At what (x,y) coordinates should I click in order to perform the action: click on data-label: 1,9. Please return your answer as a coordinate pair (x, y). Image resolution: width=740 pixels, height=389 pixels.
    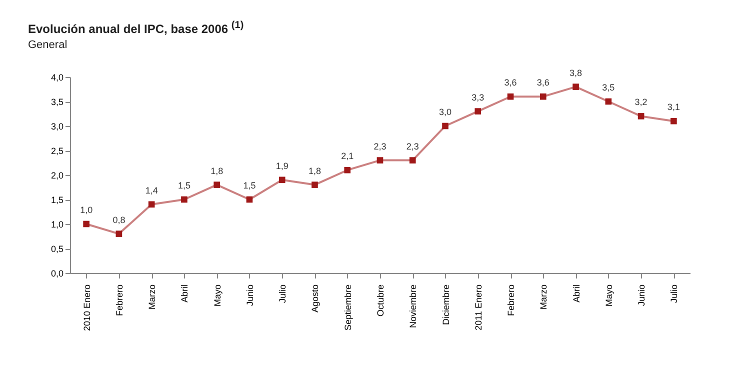
    Looking at the image, I should click on (282, 165).